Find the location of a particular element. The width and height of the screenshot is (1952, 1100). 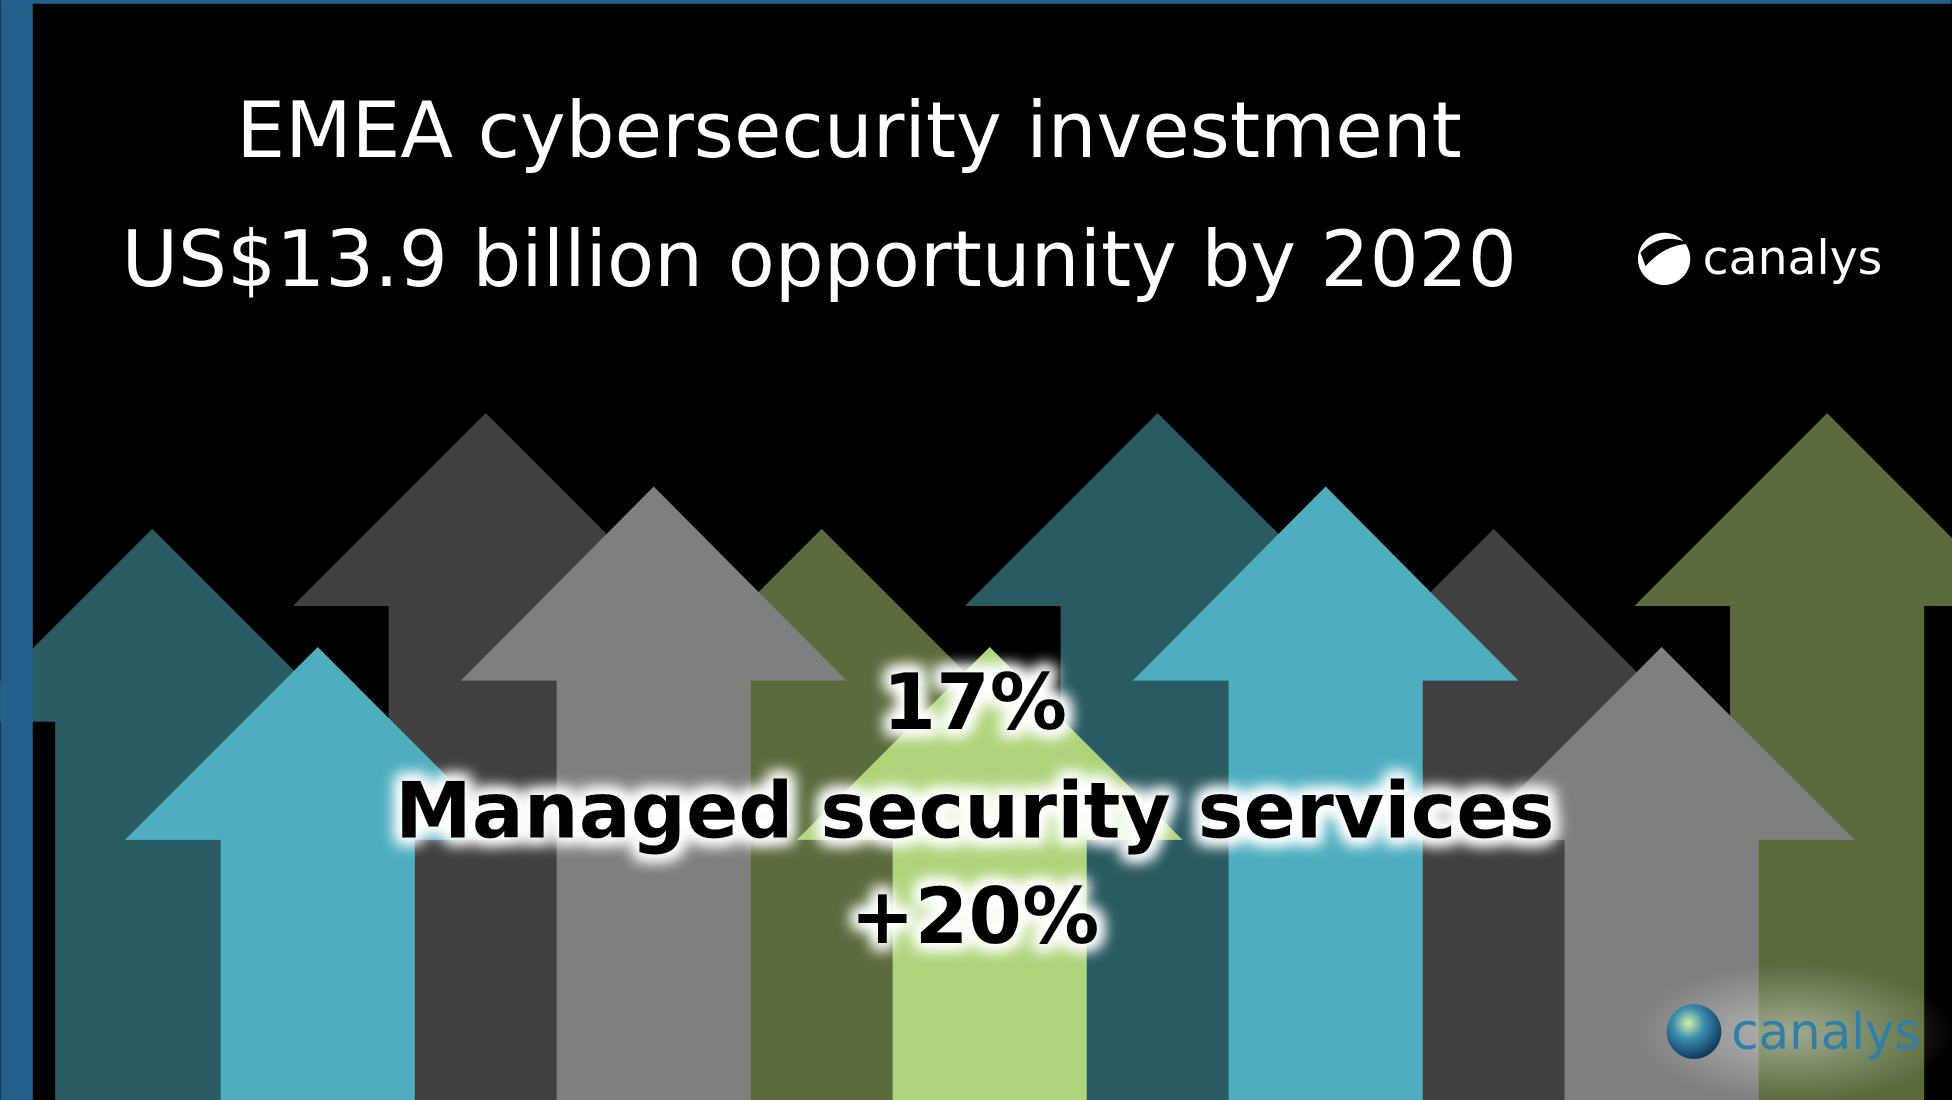

share: 17% is located at coordinates (974, 703).